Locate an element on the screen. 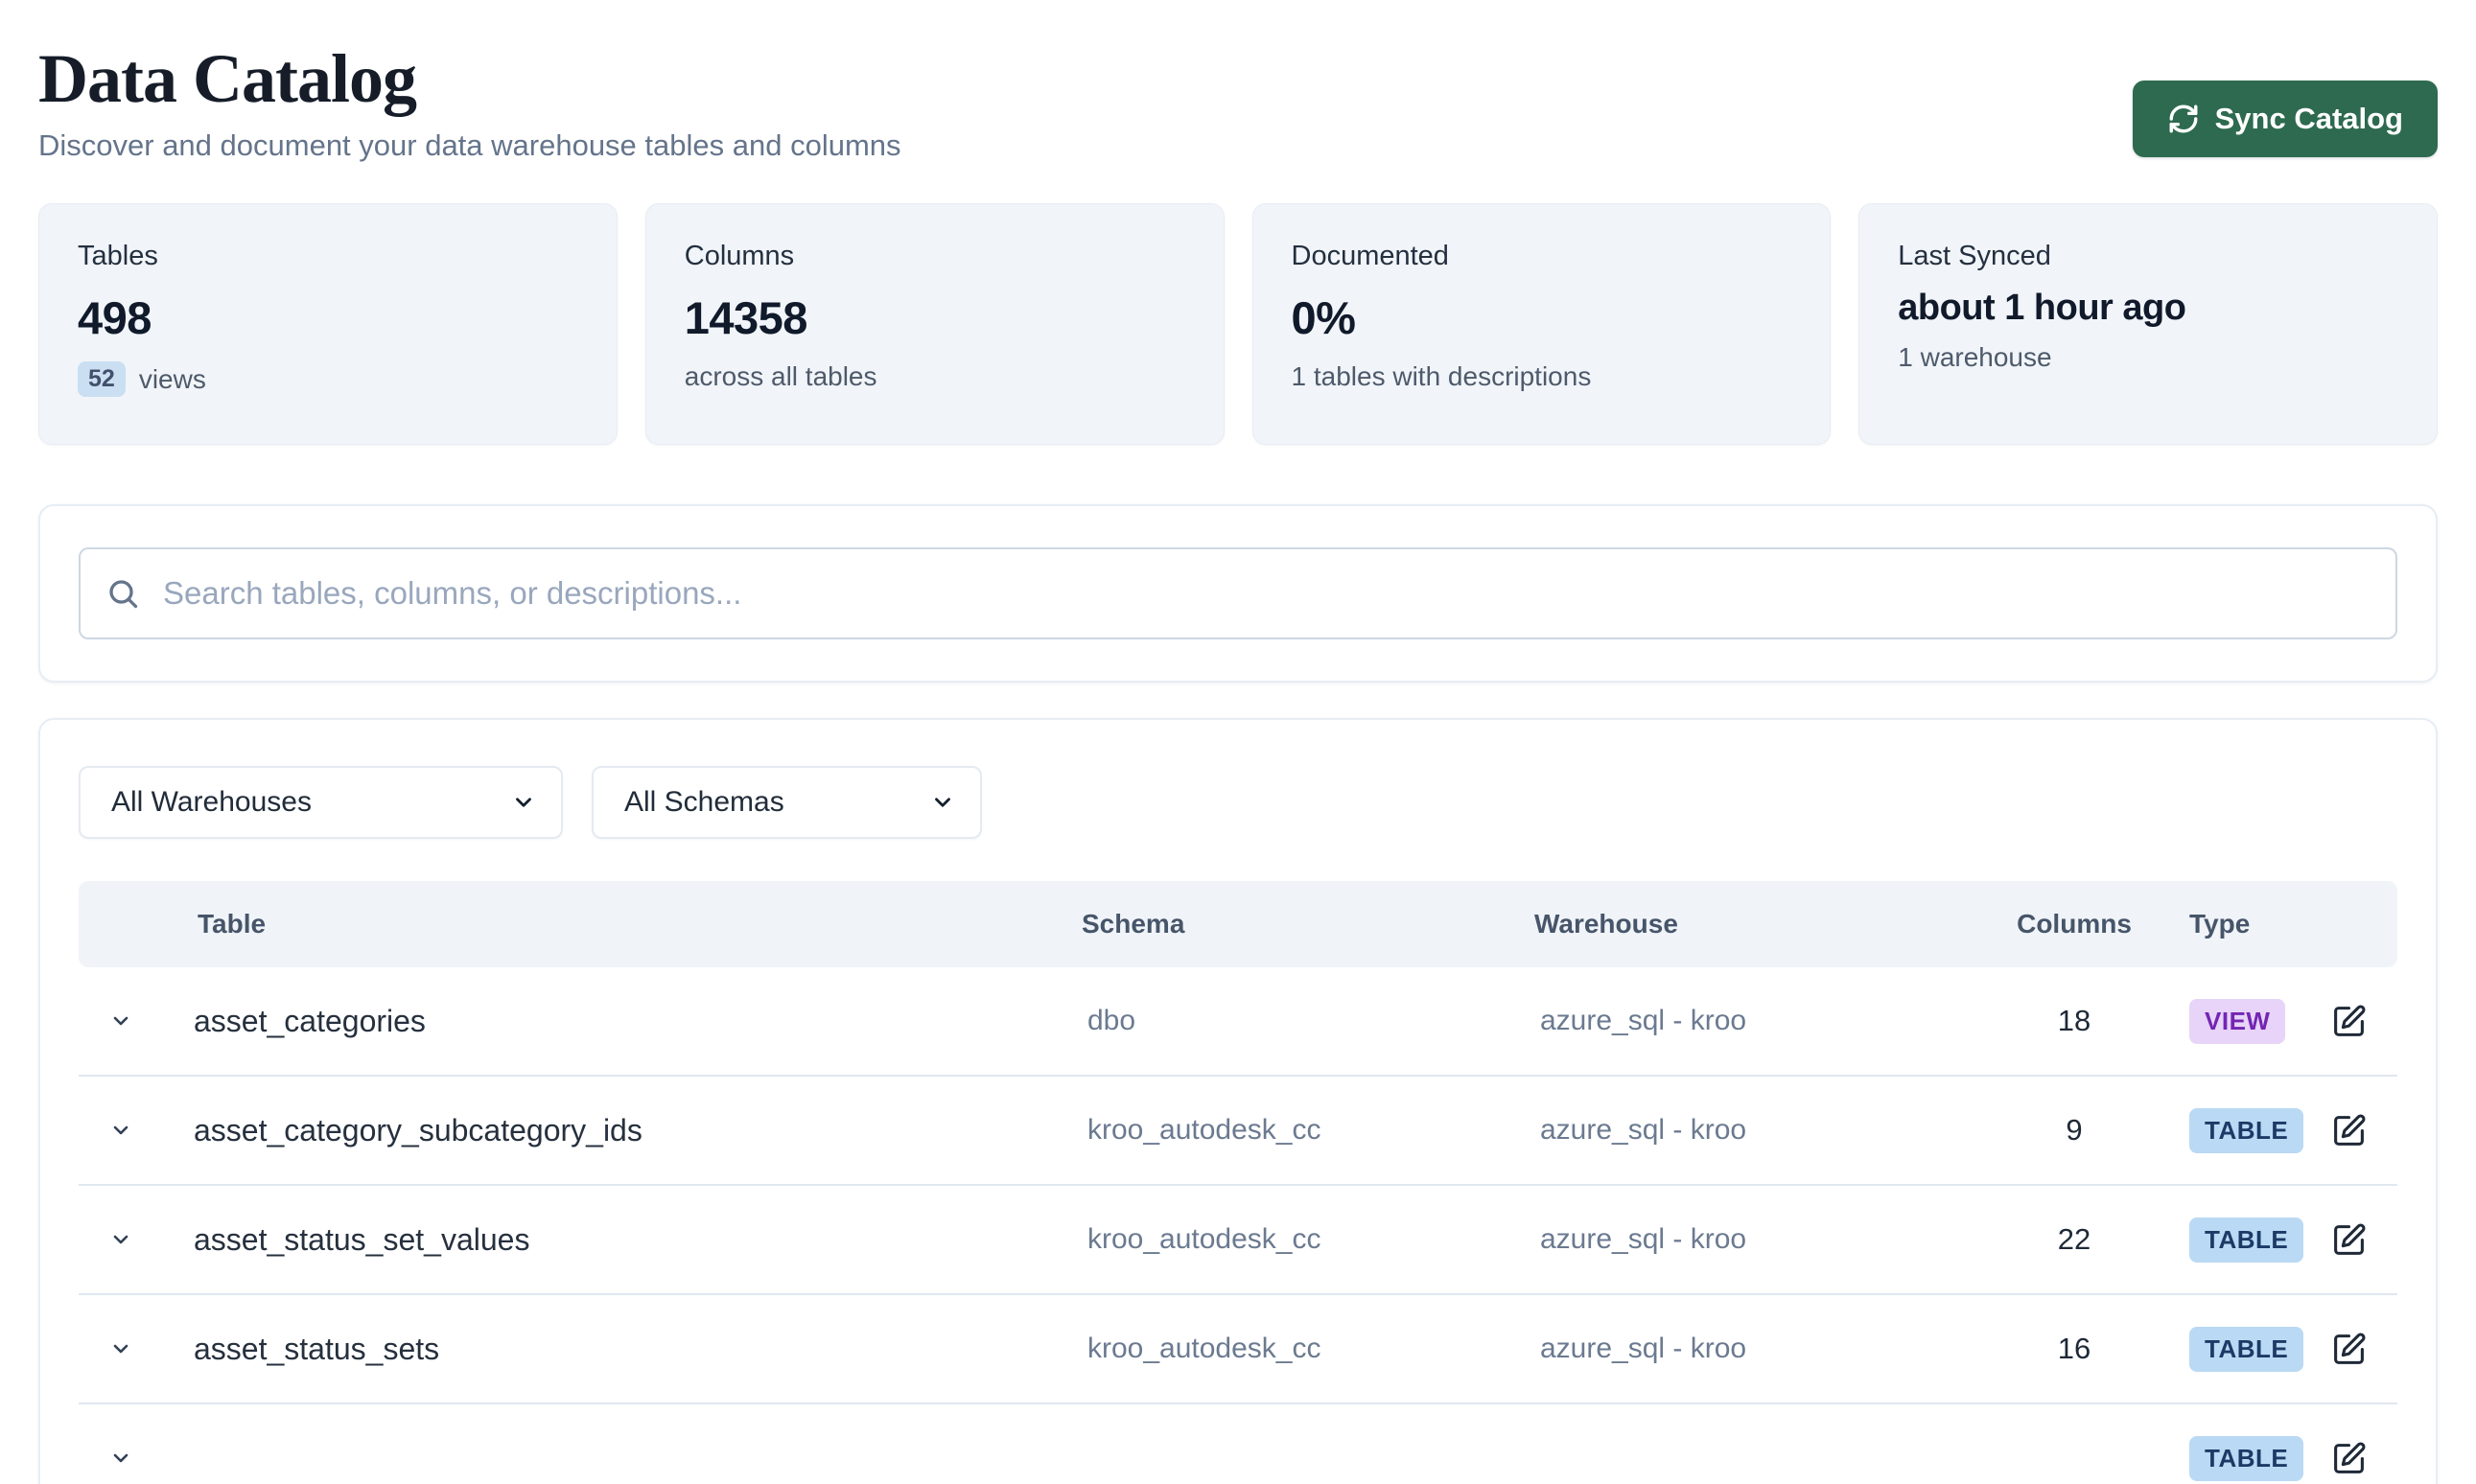  stat-card-tables: Tables 498 52 views is located at coordinates (328, 324).